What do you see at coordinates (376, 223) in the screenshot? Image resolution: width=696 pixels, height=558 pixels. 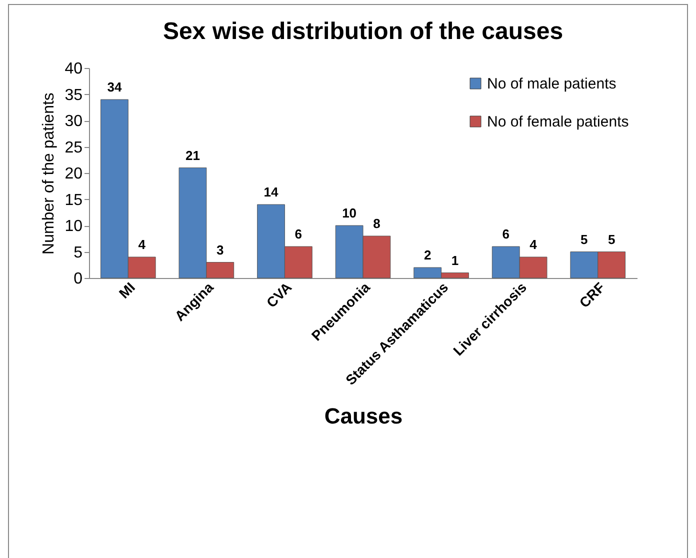 I see `data-label: 8` at bounding box center [376, 223].